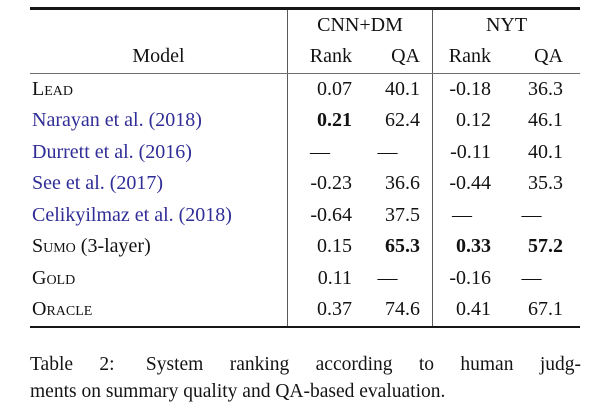 The image size is (615, 414). What do you see at coordinates (112, 151) in the screenshot?
I see `citation-link: Durrett et al. (2016)` at bounding box center [112, 151].